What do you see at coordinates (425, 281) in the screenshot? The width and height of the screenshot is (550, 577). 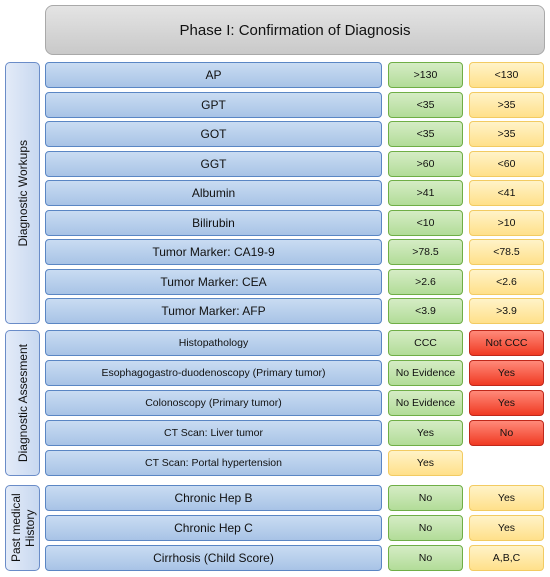 I see `criterion-cell: >2.6` at bounding box center [425, 281].